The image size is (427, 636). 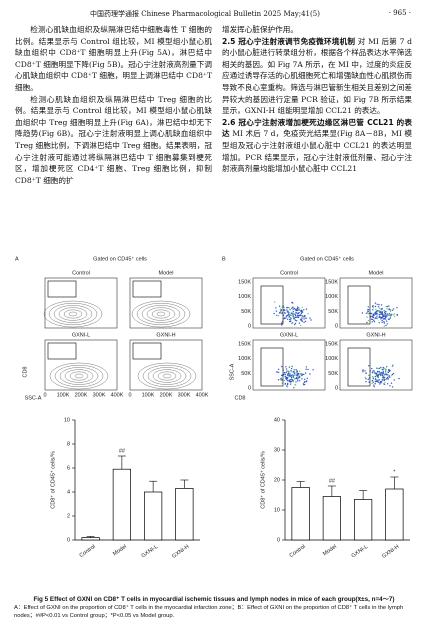 I want to click on panel-label: A, so click(x=17, y=259).